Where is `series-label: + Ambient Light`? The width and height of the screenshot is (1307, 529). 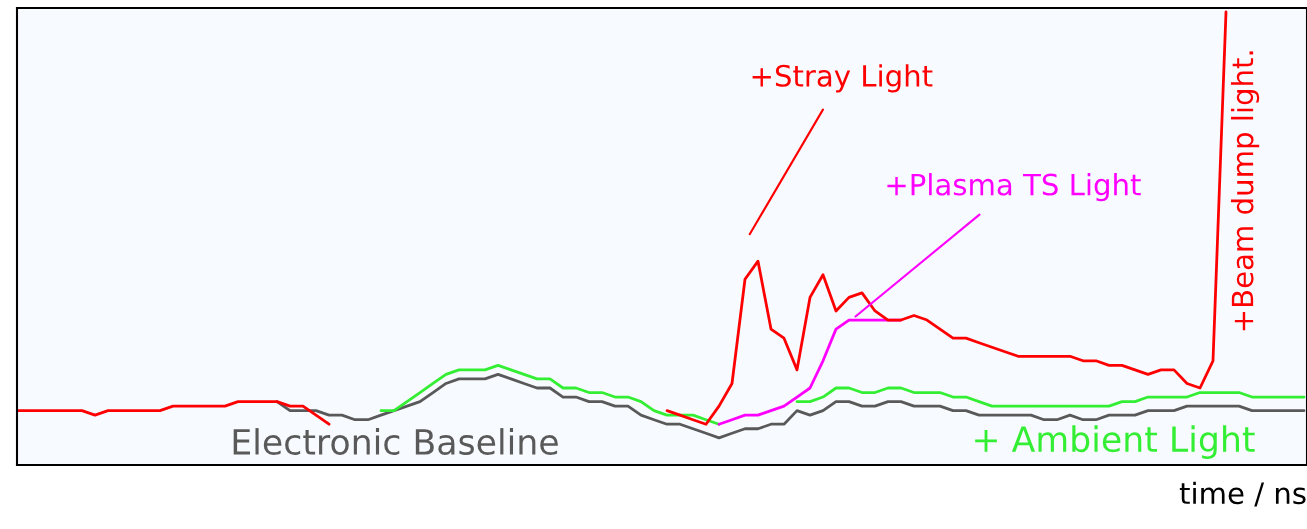
series-label: + Ambient Light is located at coordinates (1115, 442).